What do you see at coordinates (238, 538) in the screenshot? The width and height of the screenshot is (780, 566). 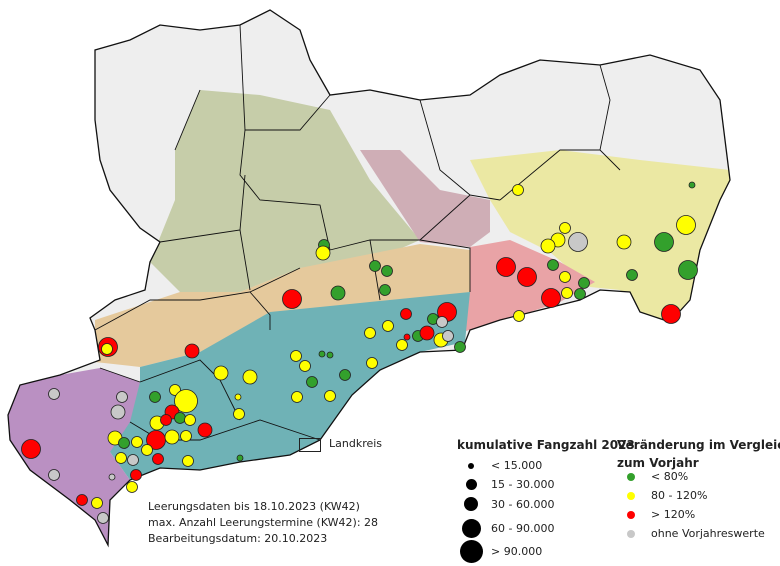 I see `info-line-3: Bearbeitungsdatum: 20.10.2023` at bounding box center [238, 538].